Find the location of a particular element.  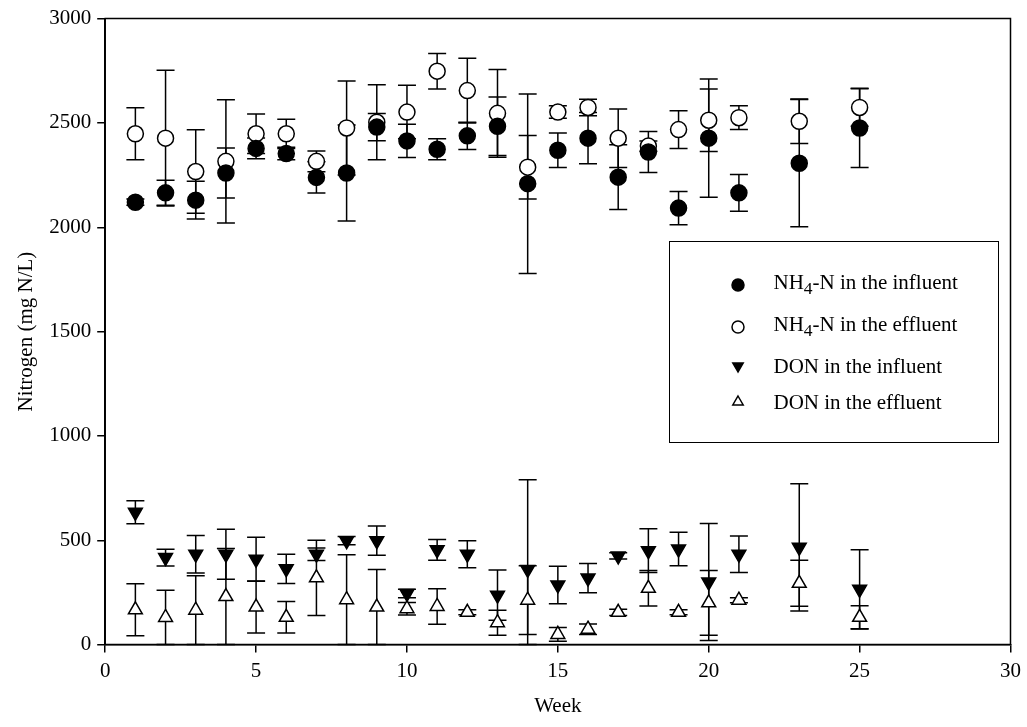

legend-label: DON in the influent is located at coordinates (858, 366).